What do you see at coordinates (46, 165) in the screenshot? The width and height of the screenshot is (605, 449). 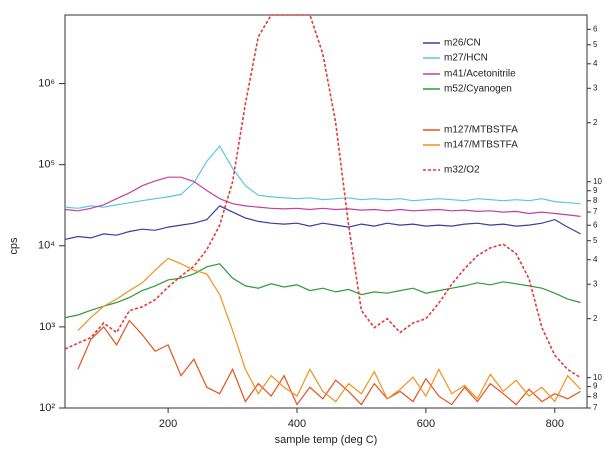 I see `y-tick-label: 10⁵` at bounding box center [46, 165].